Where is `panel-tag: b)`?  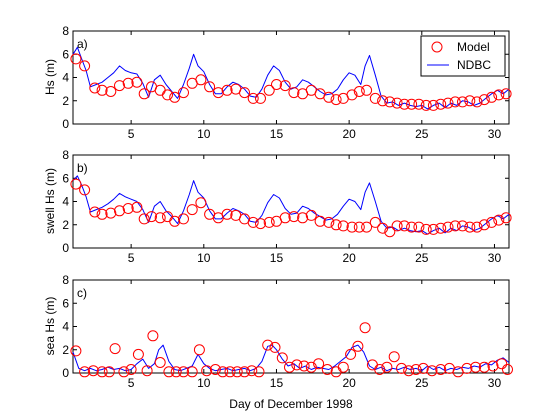
panel-tag: b) is located at coordinates (82, 168).